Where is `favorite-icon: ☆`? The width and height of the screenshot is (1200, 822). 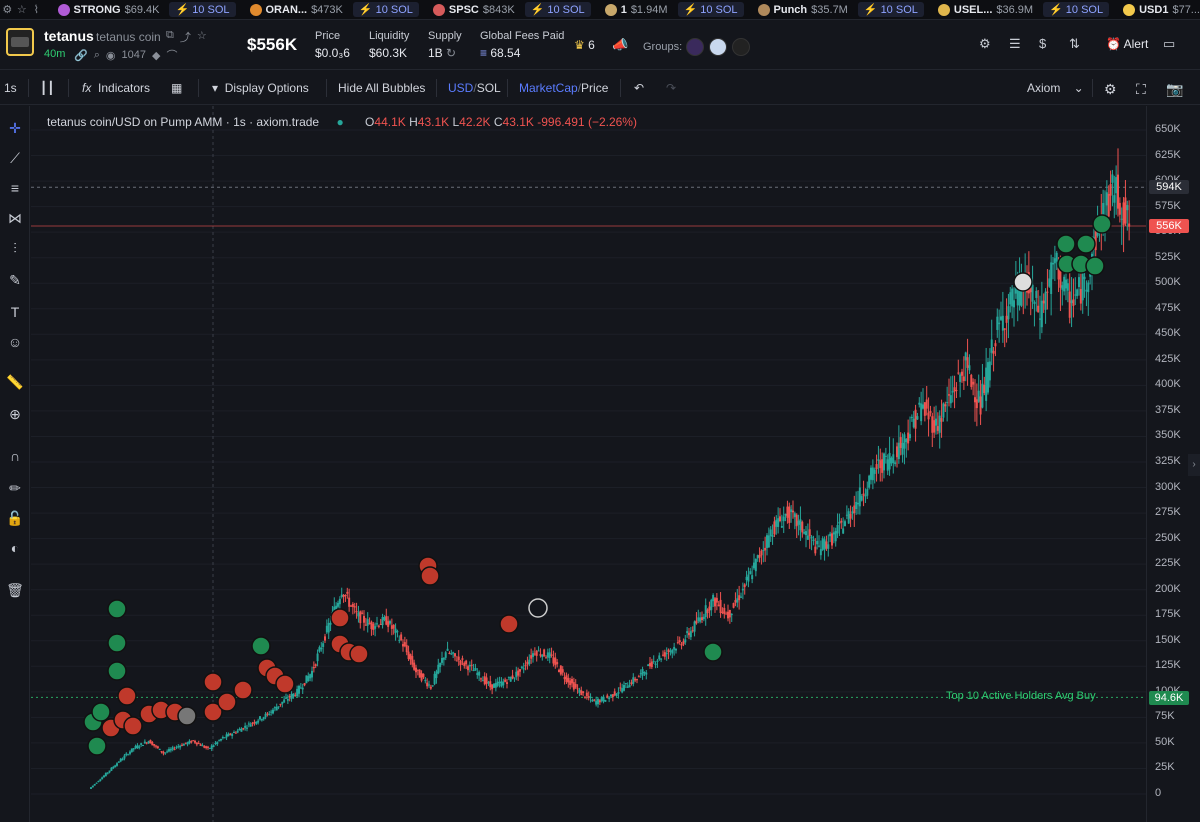
favorite-icon: ☆ is located at coordinates (201, 36).